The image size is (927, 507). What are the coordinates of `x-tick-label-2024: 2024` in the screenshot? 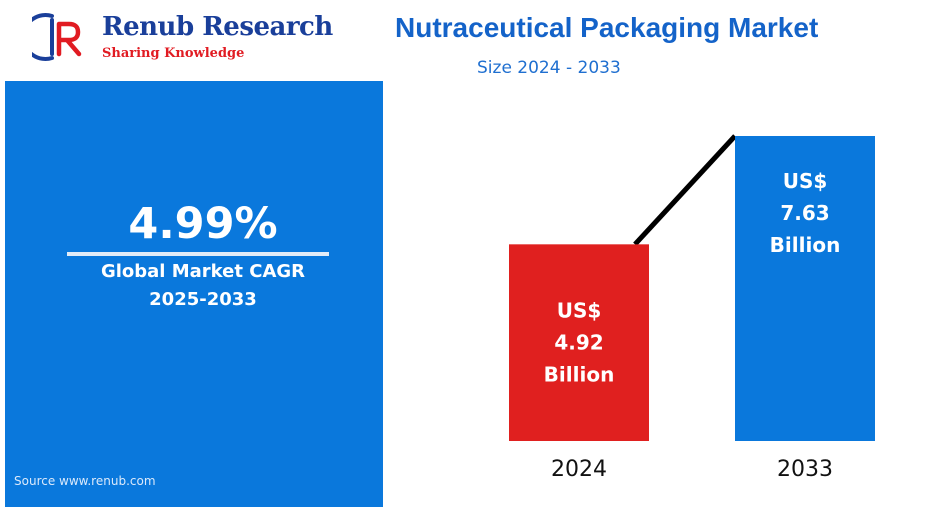 It's located at (579, 469).